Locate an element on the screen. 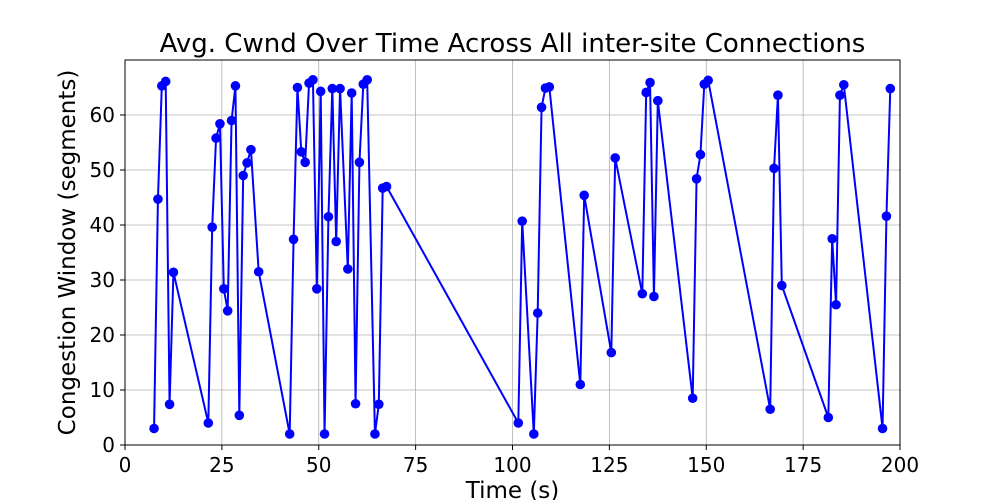 This screenshot has height=500, width=1000. y-tick-label: 30 is located at coordinates (102, 280).